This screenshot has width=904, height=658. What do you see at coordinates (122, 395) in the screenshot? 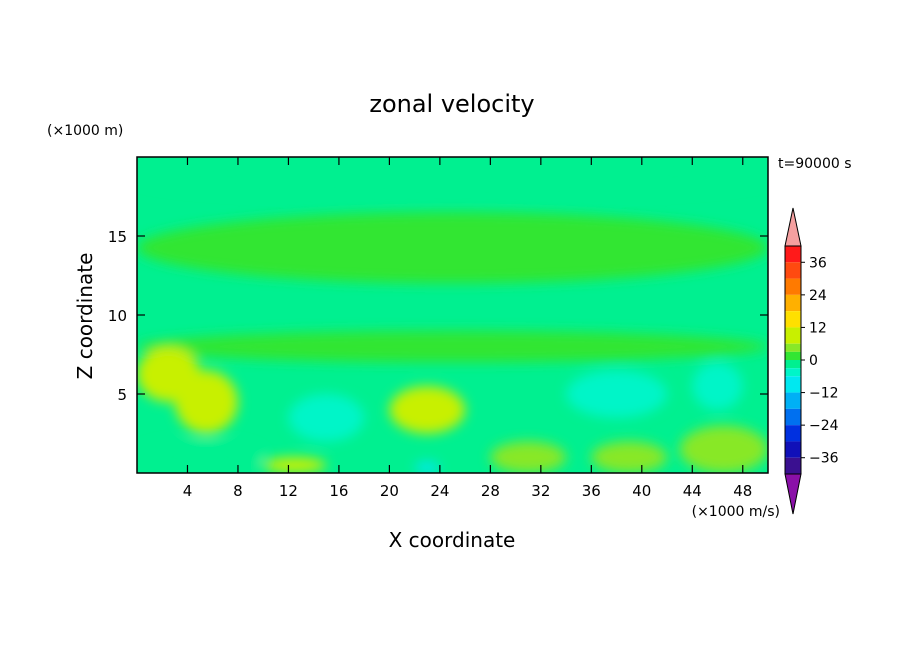
I see `y-tick-label: 5` at bounding box center [122, 395].